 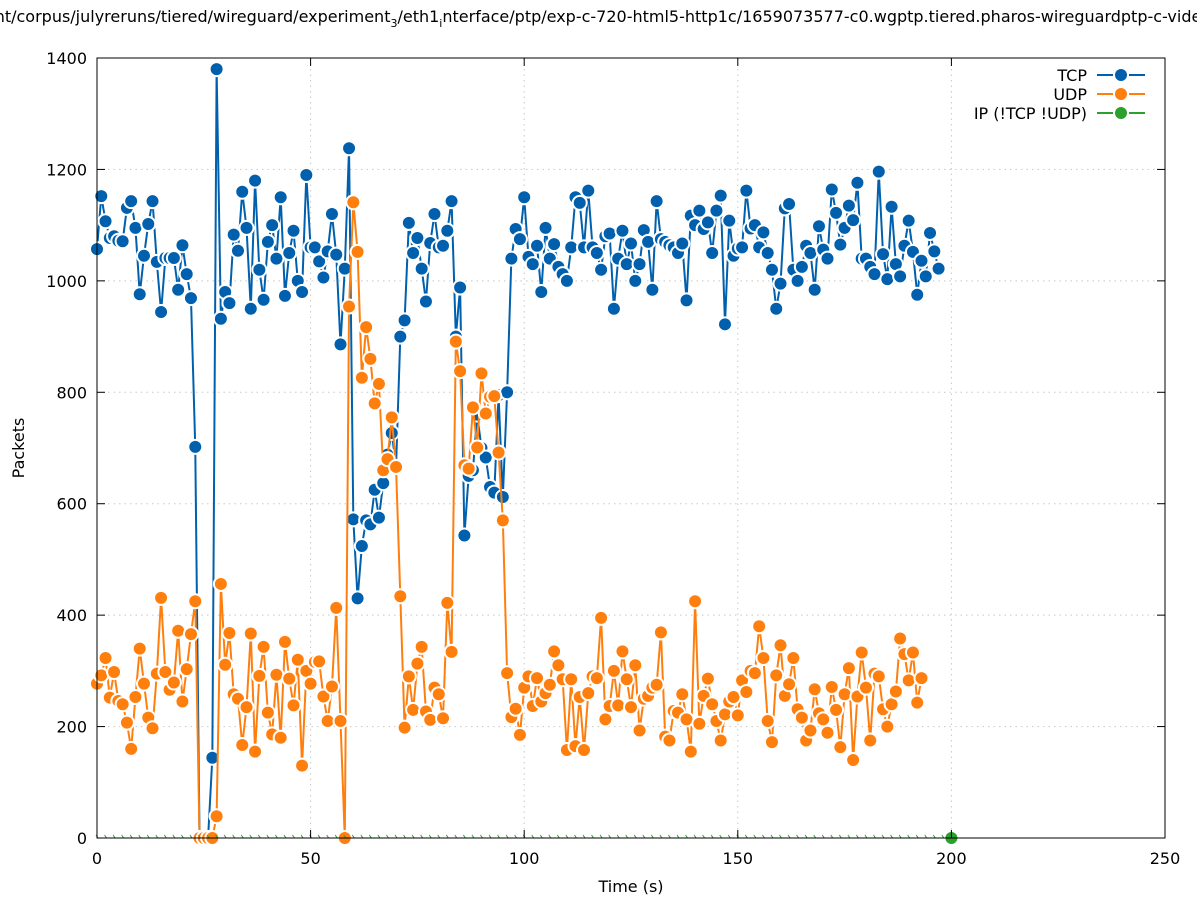 What do you see at coordinates (71, 504) in the screenshot?
I see `y-tick-label: 600` at bounding box center [71, 504].